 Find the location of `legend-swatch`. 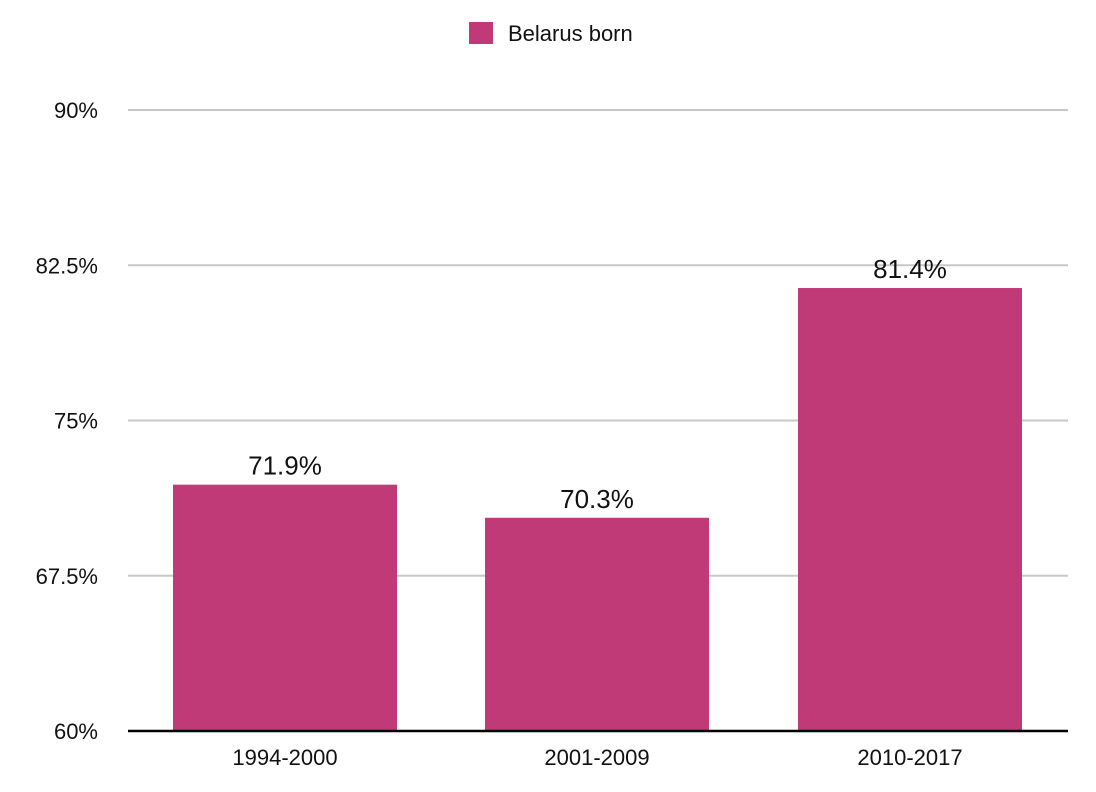

legend-swatch is located at coordinates (481, 33).